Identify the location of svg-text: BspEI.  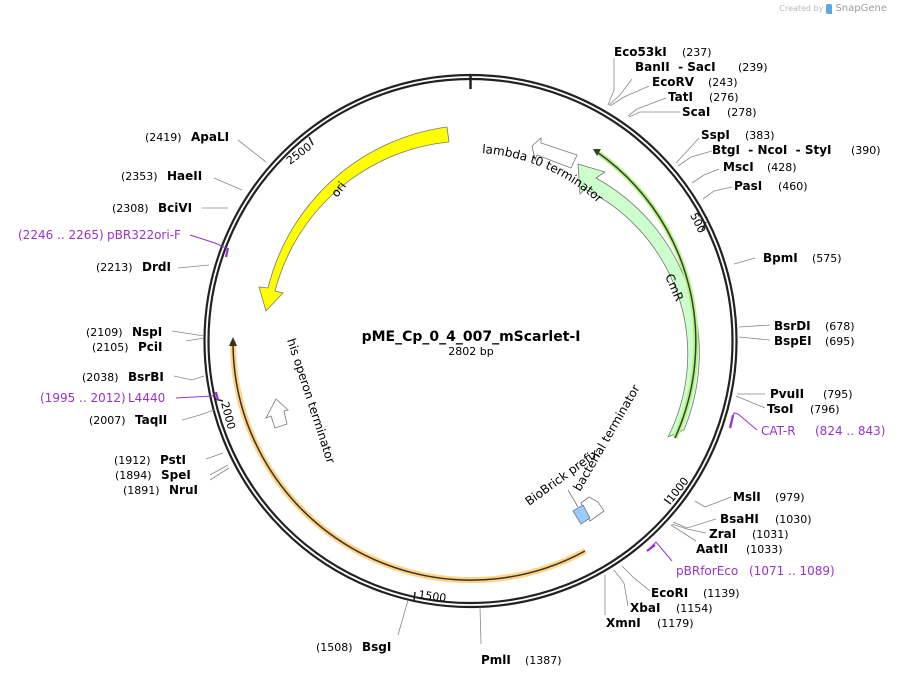
(793, 341).